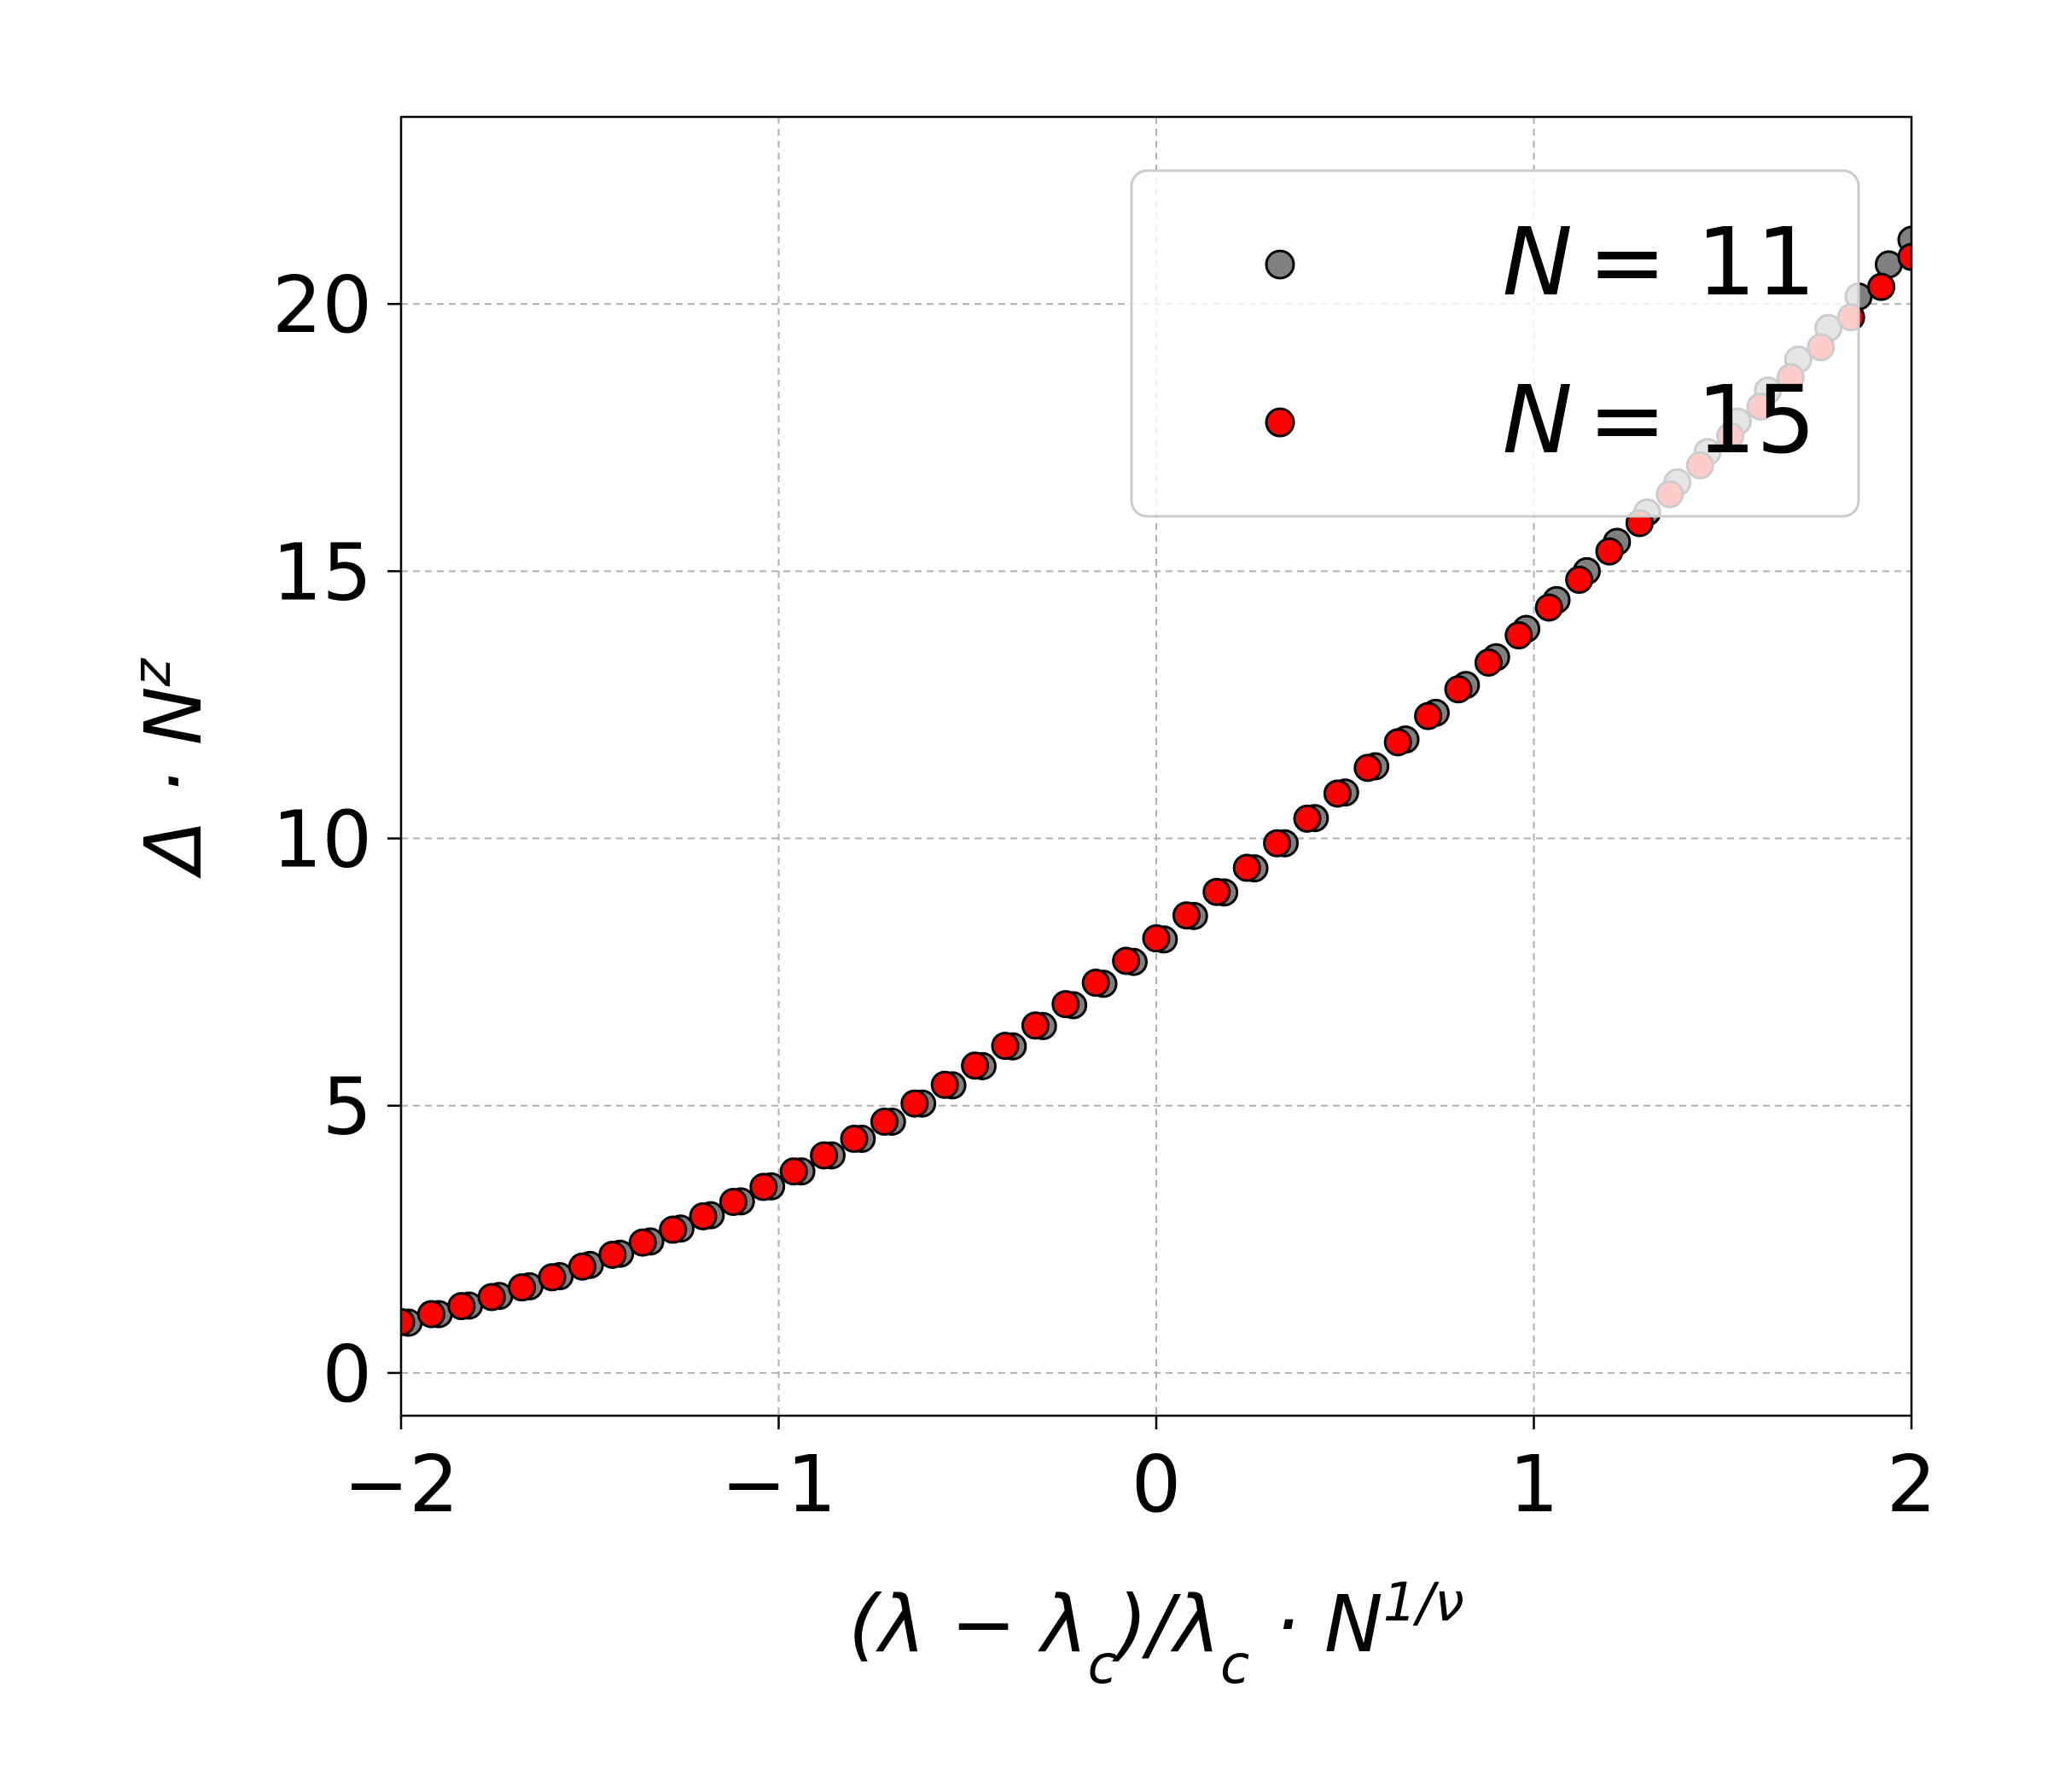 The width and height of the screenshot is (2048, 1792). I want to click on legend: N = 11 N = 15, so click(1495, 343).